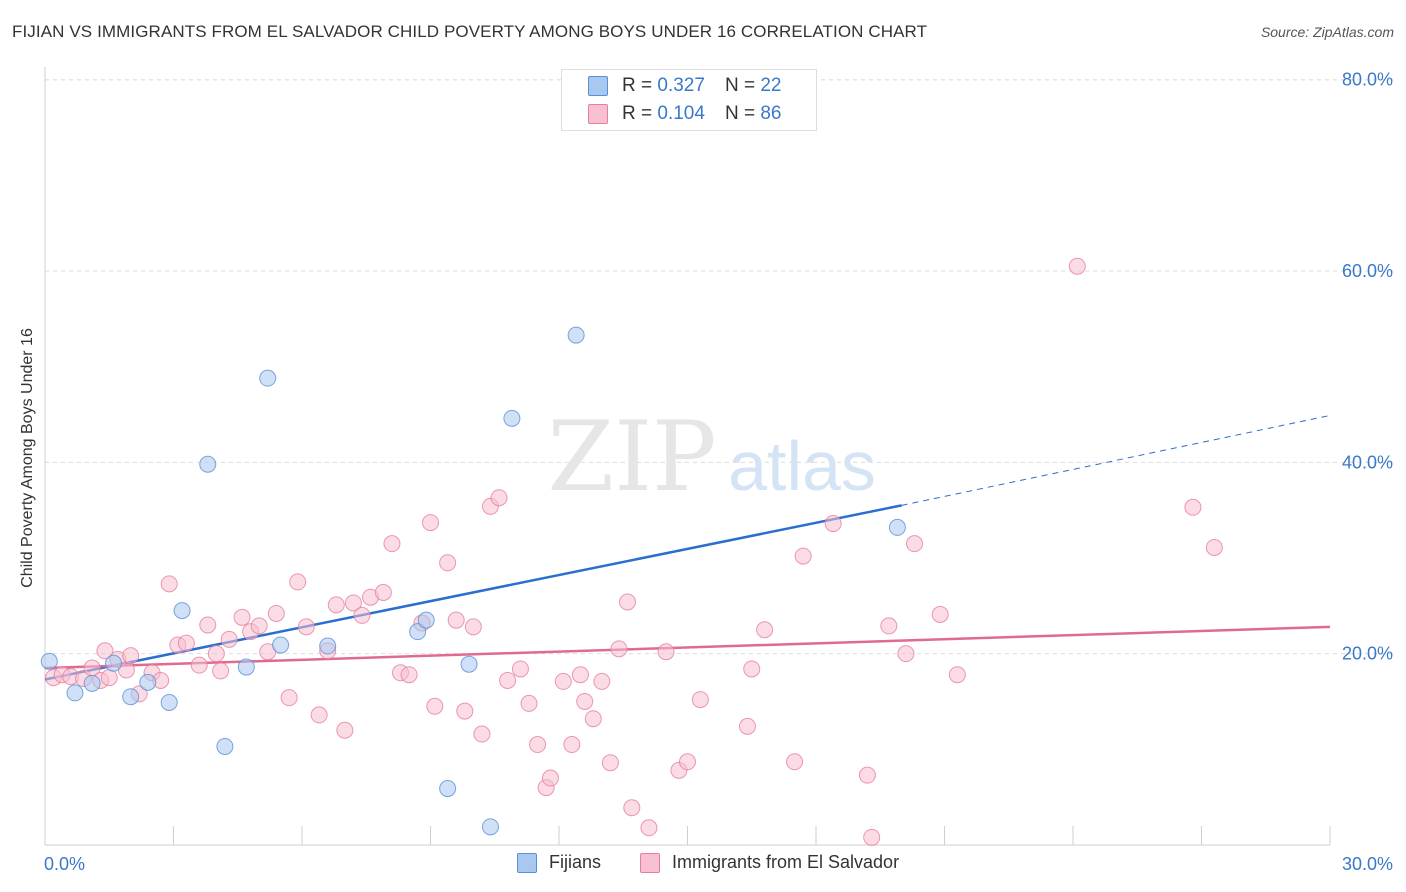  I want to click on fijian-trend-extension, so click(1116, 460).